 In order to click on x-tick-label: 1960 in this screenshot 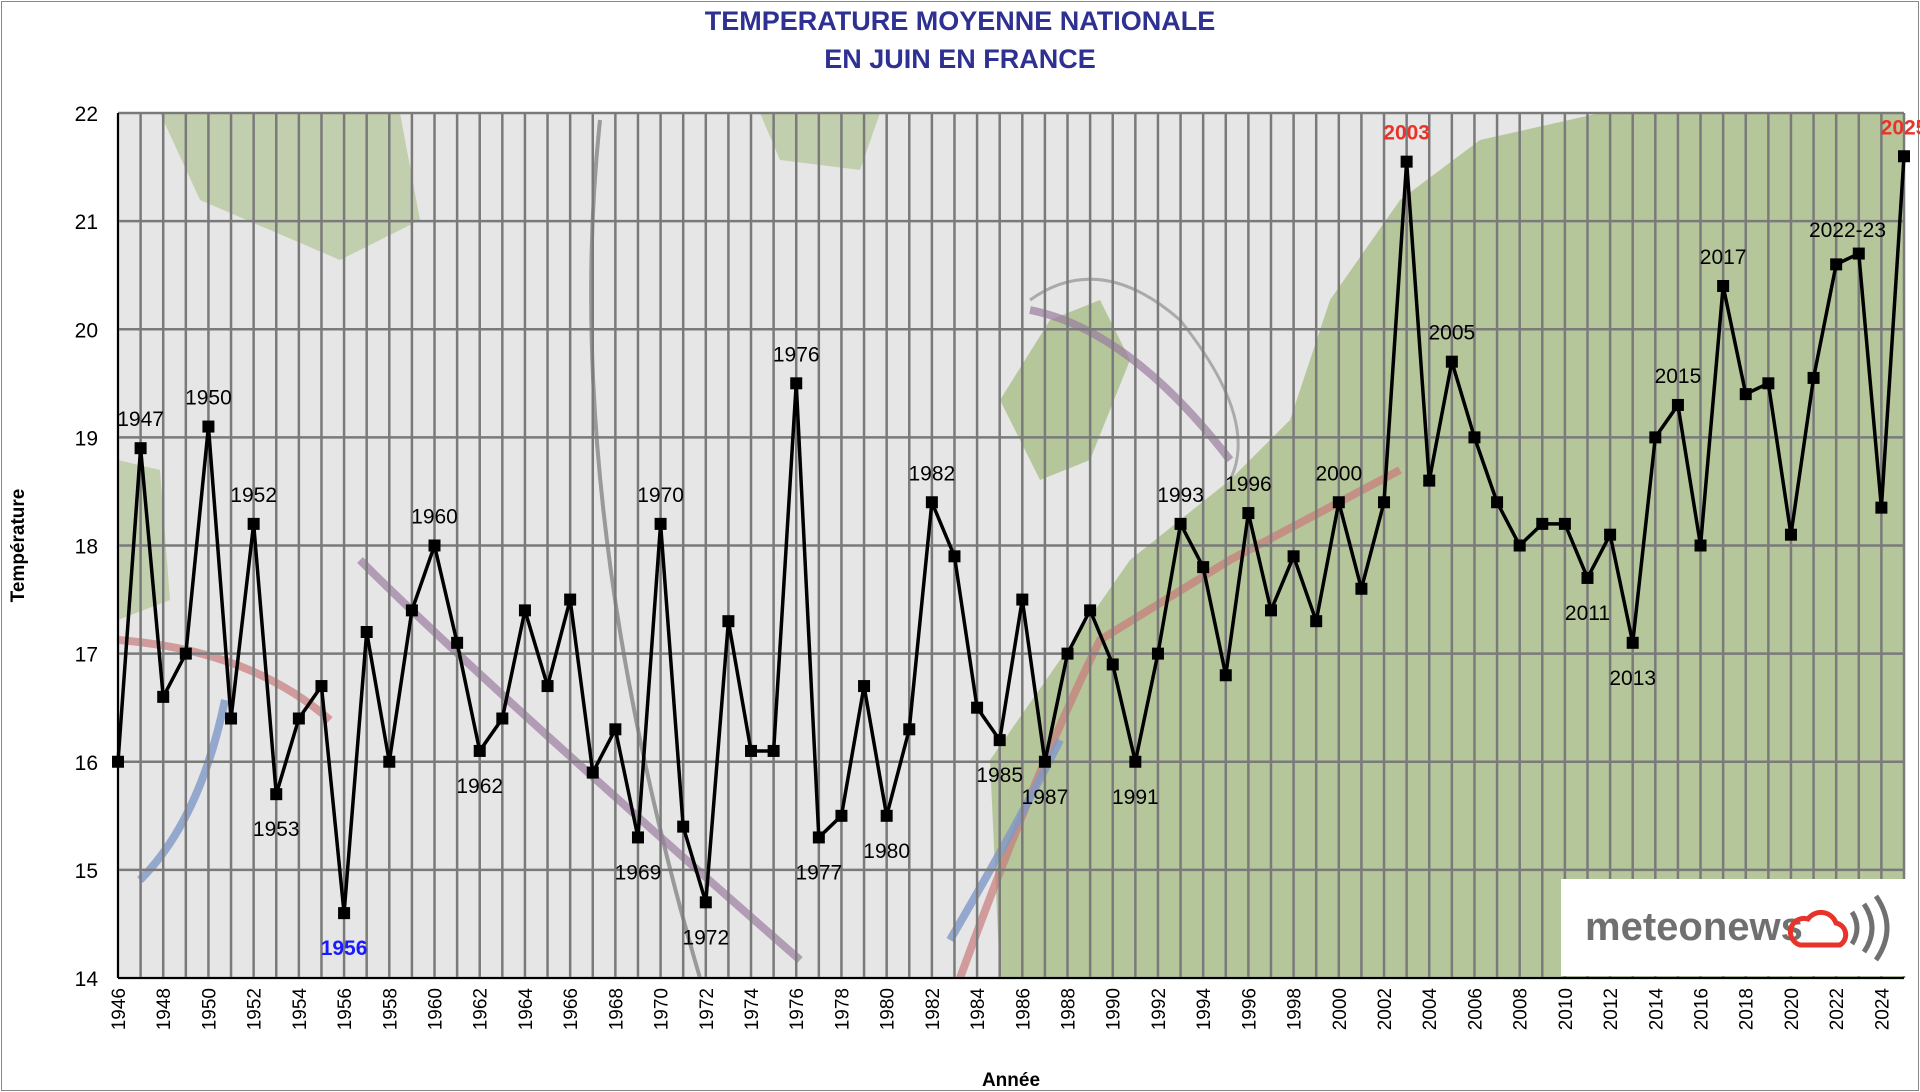, I will do `click(436, 1009)`.